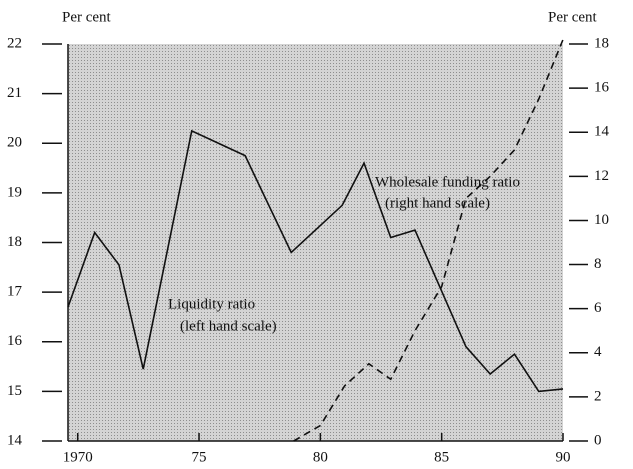 Image resolution: width=633 pixels, height=469 pixels. I want to click on x-tick-label: 75, so click(199, 457).